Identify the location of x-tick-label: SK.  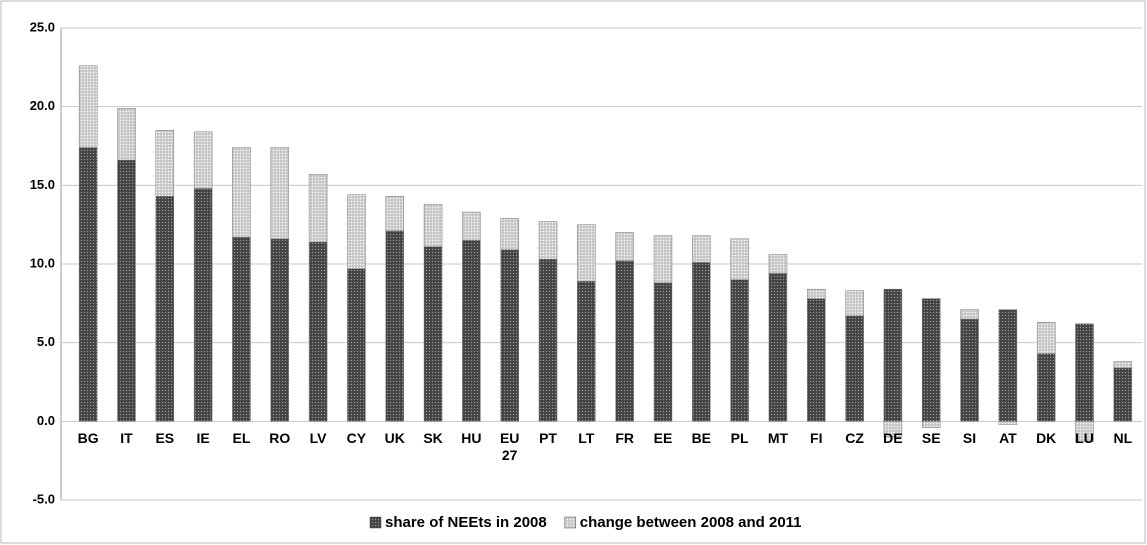
(433, 438).